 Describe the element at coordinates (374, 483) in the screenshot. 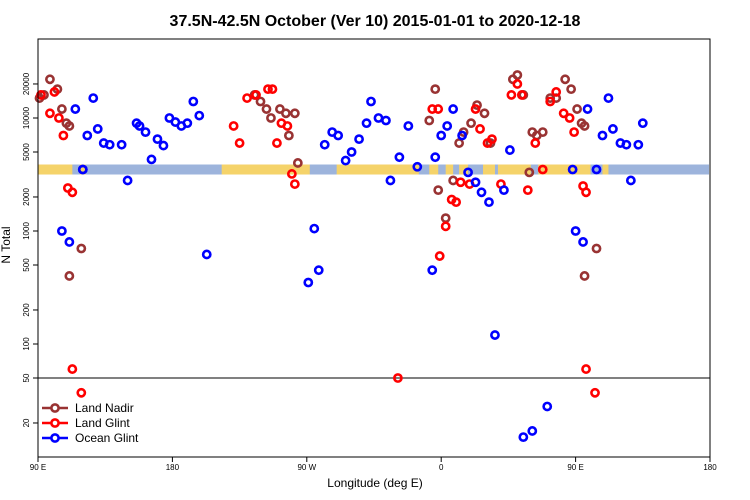

I see `x-axis-label: Longitude (deg E)` at that location.